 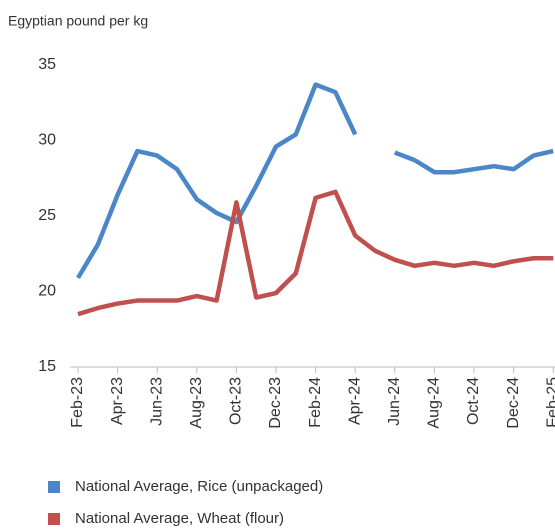 I want to click on y-tick-label: 25, so click(x=47, y=215).